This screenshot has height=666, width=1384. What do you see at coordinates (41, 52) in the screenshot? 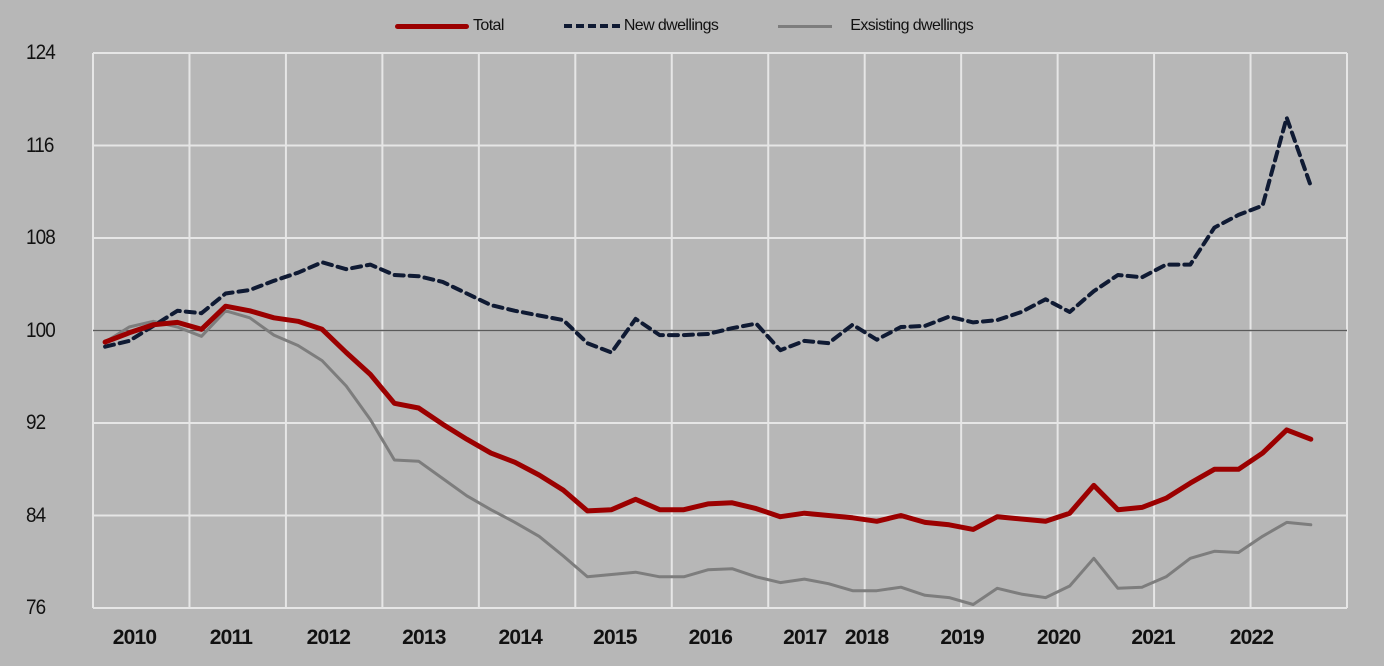
I see `y-tick-label: 124` at bounding box center [41, 52].